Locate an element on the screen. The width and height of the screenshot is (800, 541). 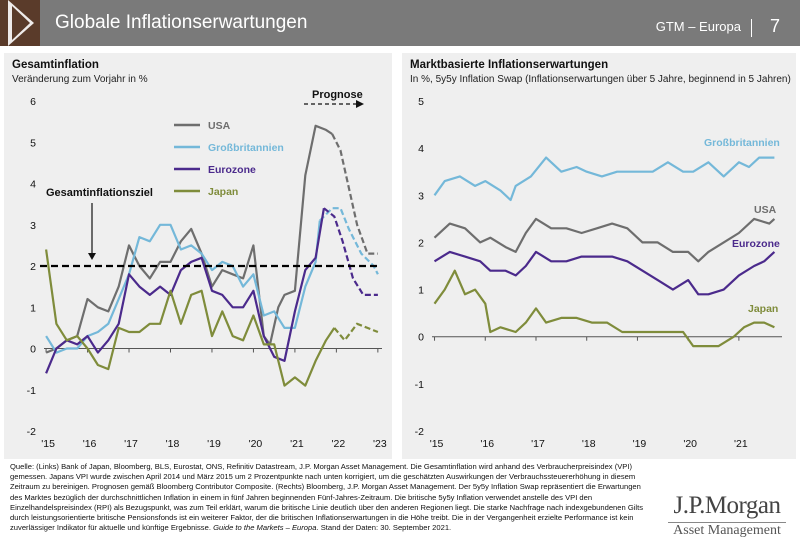
jpmorgan-logo: J.P.Morgan Asset Management is located at coordinates (727, 515).